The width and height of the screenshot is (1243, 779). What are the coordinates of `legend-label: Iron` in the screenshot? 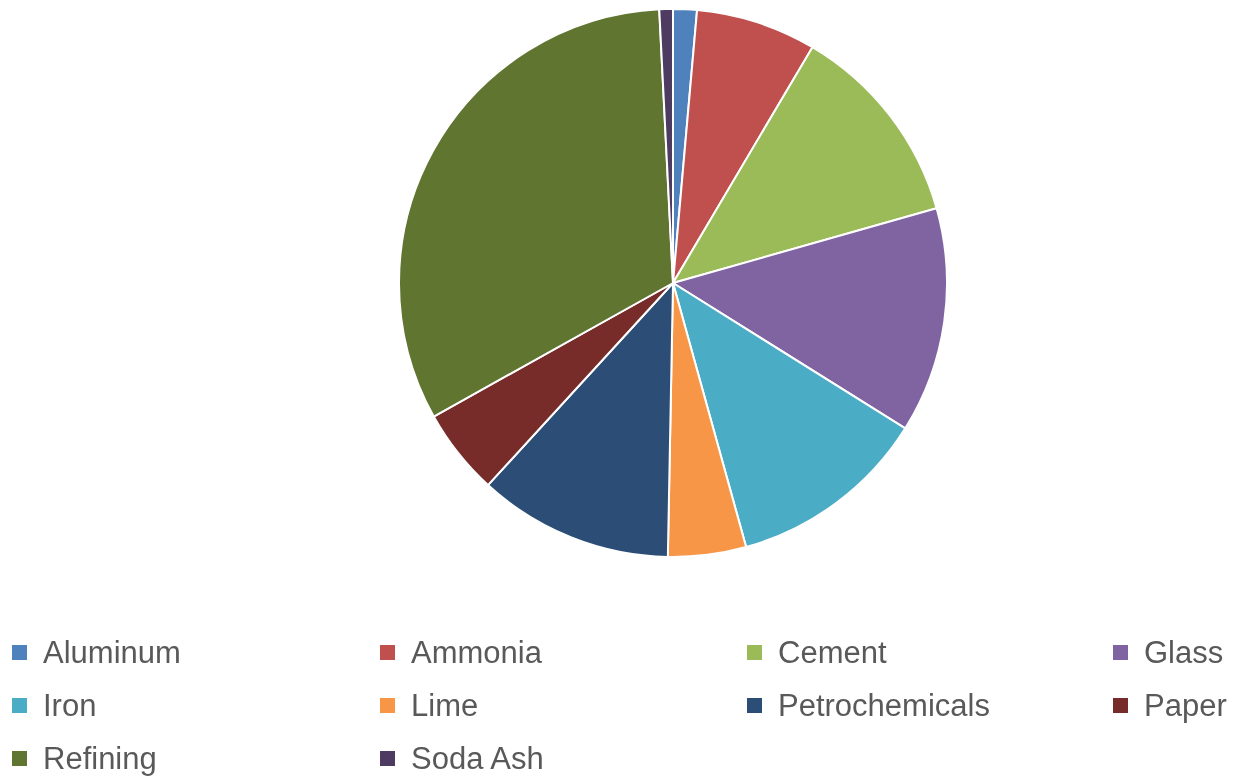 It's located at (70, 705).